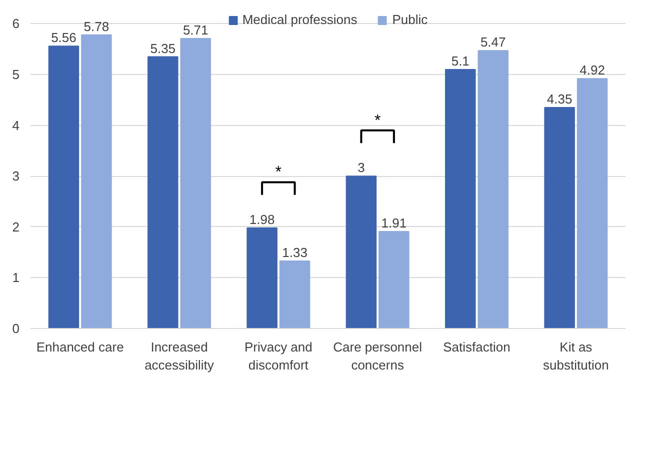  Describe the element at coordinates (16, 328) in the screenshot. I see `y-tick-label: 0` at that location.